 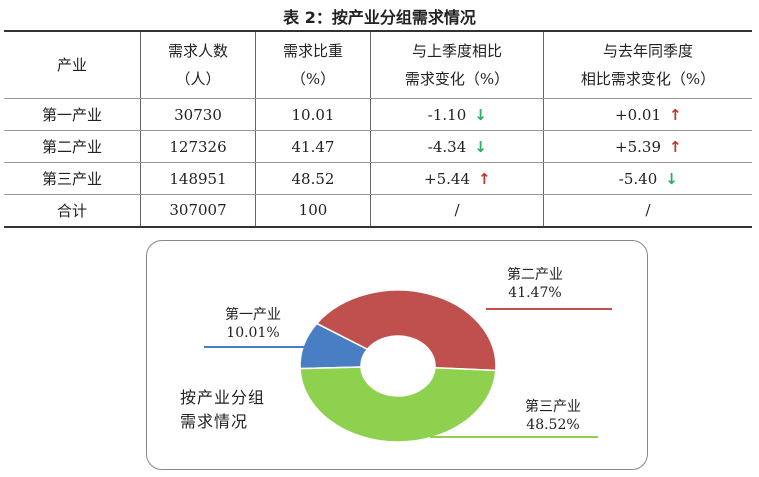 What do you see at coordinates (313, 178) in the screenshot?
I see `cell-share: 48.52` at bounding box center [313, 178].